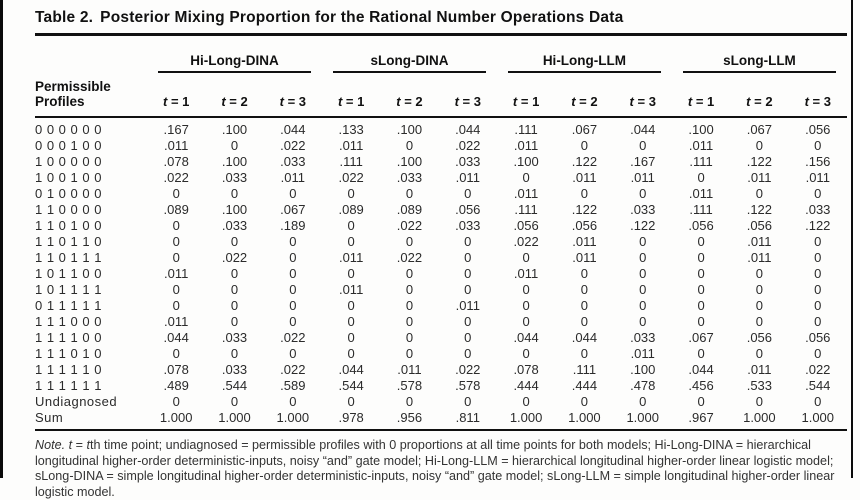  What do you see at coordinates (642, 95) in the screenshot?
I see `time-header-t3: t = 3` at bounding box center [642, 95].